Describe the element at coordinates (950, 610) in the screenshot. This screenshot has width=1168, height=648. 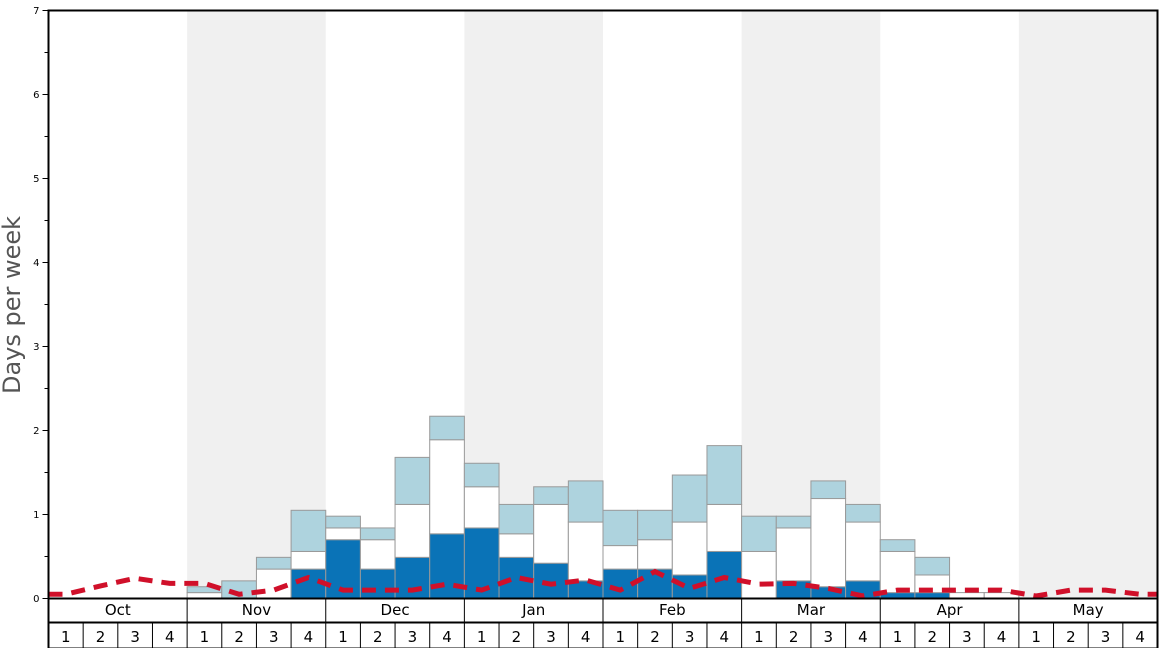
I see `month-label-apr: Apr` at that location.